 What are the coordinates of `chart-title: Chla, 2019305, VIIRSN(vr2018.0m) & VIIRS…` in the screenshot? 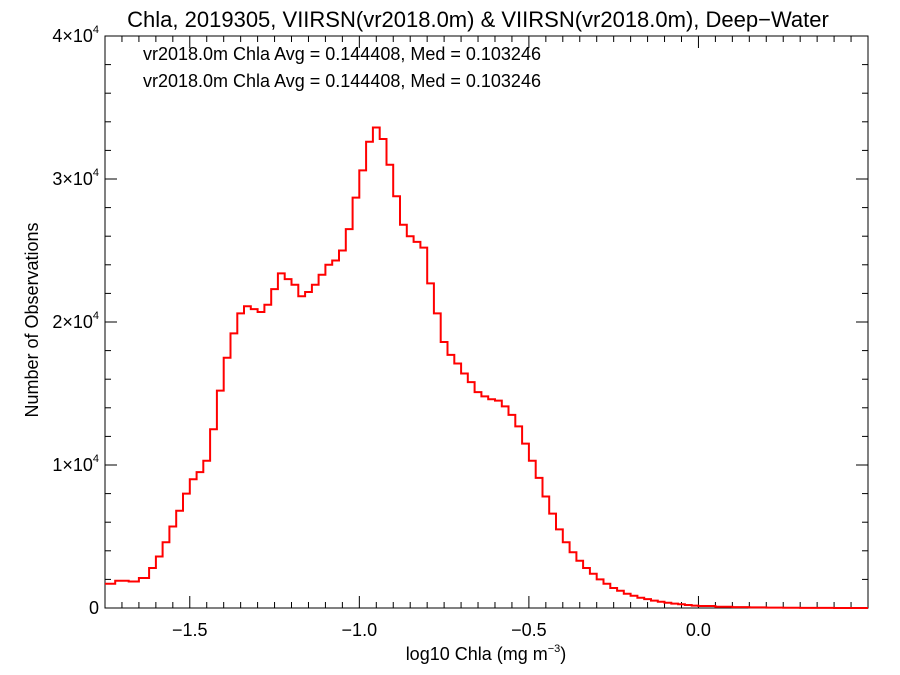 It's located at (478, 19).